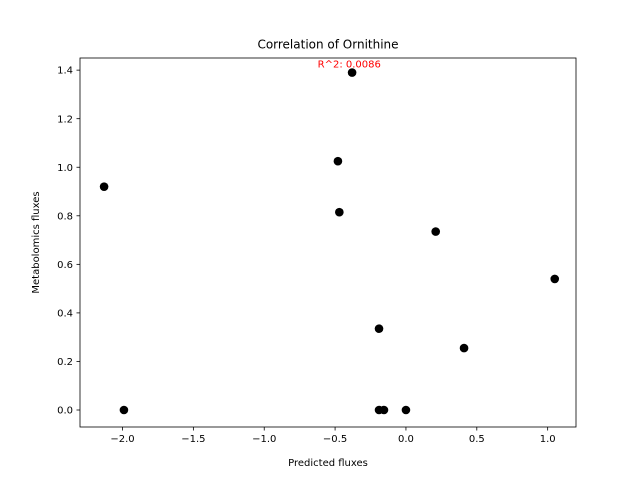  I want to click on y-tick-label: 1.0, so click(65, 168).